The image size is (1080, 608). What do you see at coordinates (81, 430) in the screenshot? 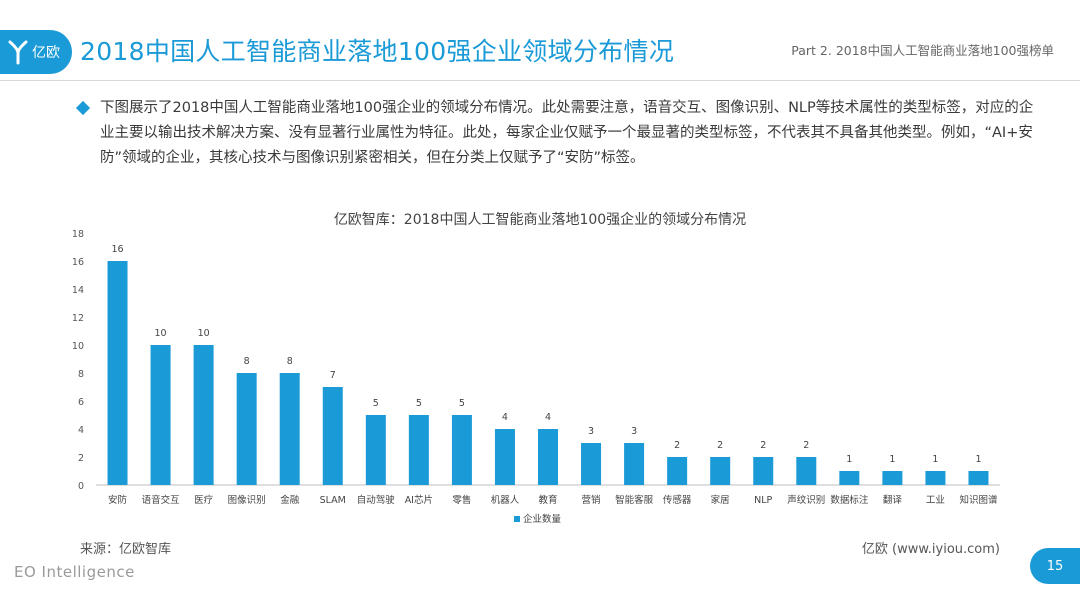
I see `y-tick-label: 4` at bounding box center [81, 430].